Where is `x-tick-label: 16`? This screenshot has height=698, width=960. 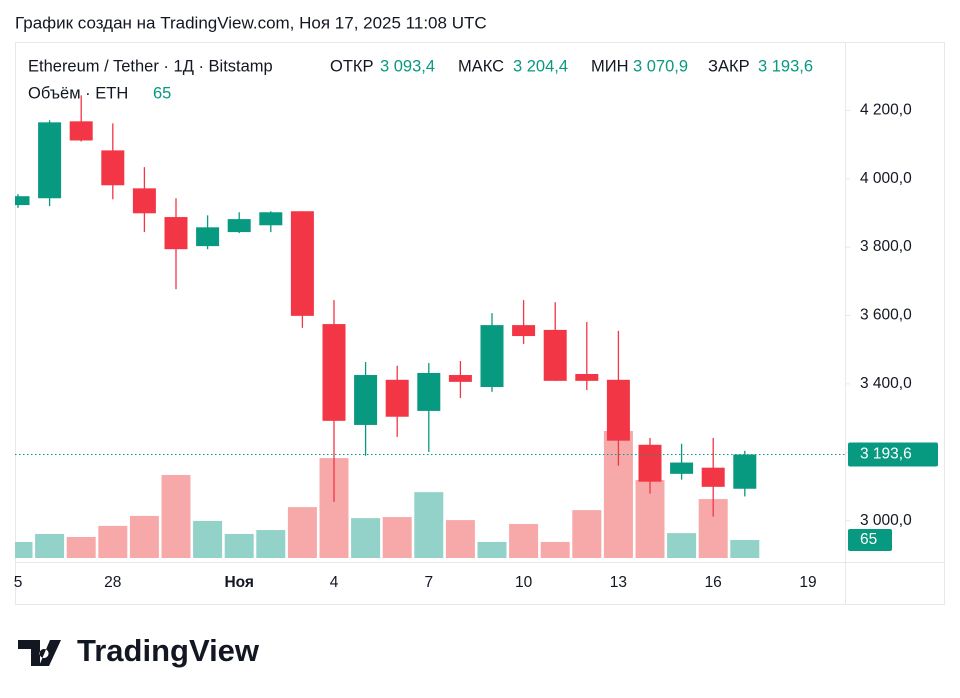 x-tick-label: 16 is located at coordinates (713, 582).